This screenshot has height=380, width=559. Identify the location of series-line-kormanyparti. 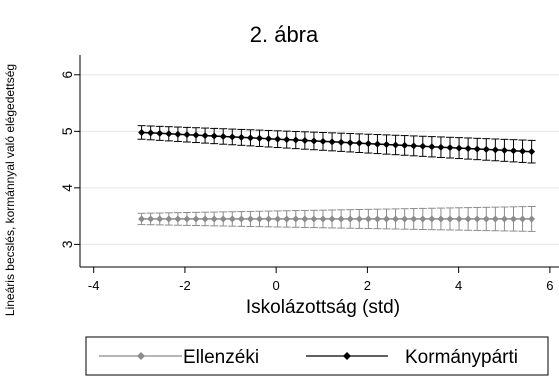
(336, 142).